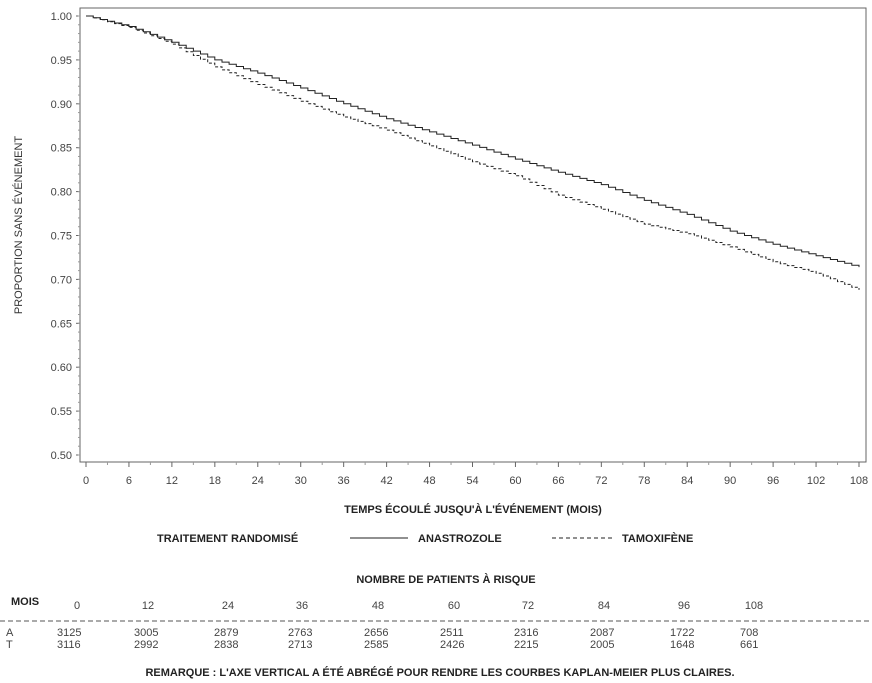 This screenshot has width=872, height=683. Describe the element at coordinates (460, 539) in the screenshot. I see `legend-label-anastrozole: ANASTROZOLE` at that location.